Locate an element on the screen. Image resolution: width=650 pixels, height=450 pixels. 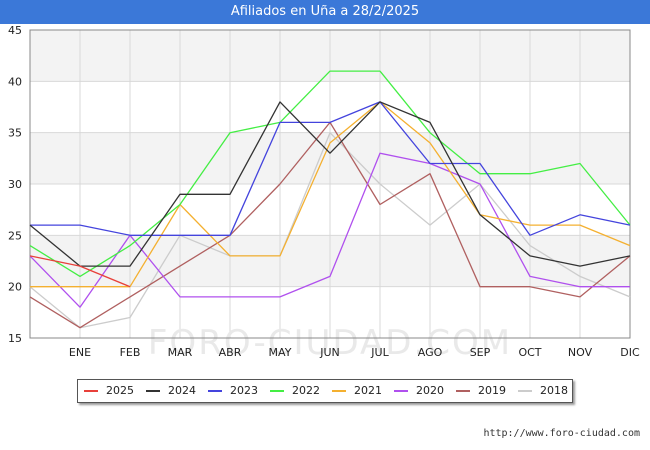
x-tick-label: NOV is located at coordinates (580, 352).